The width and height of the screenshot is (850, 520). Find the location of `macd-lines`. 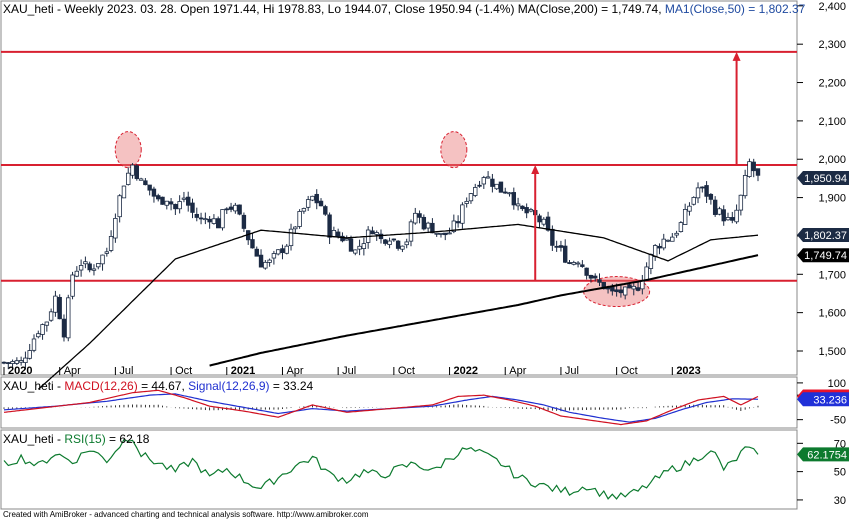

macd-lines is located at coordinates (381, 407).